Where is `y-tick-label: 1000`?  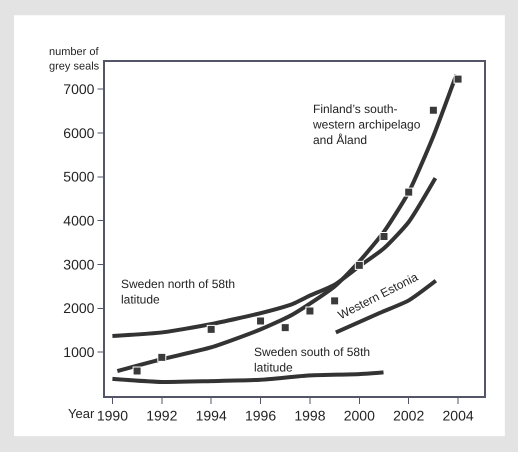 y-tick-label: 1000 is located at coordinates (79, 352).